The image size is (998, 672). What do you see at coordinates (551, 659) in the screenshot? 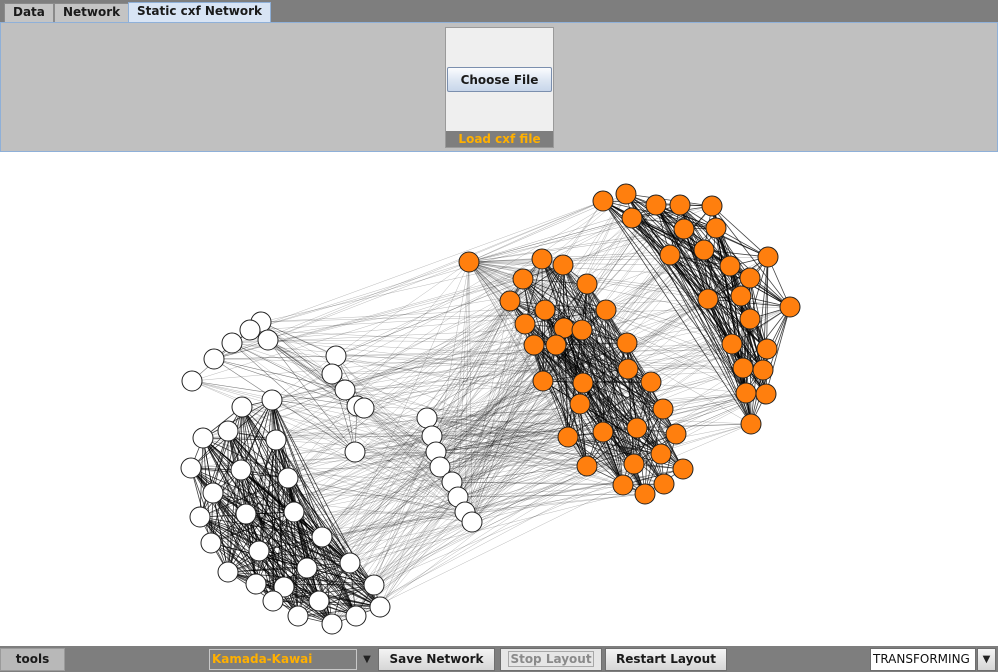
I see `stop-layout-button: Stop Layout` at bounding box center [551, 659].